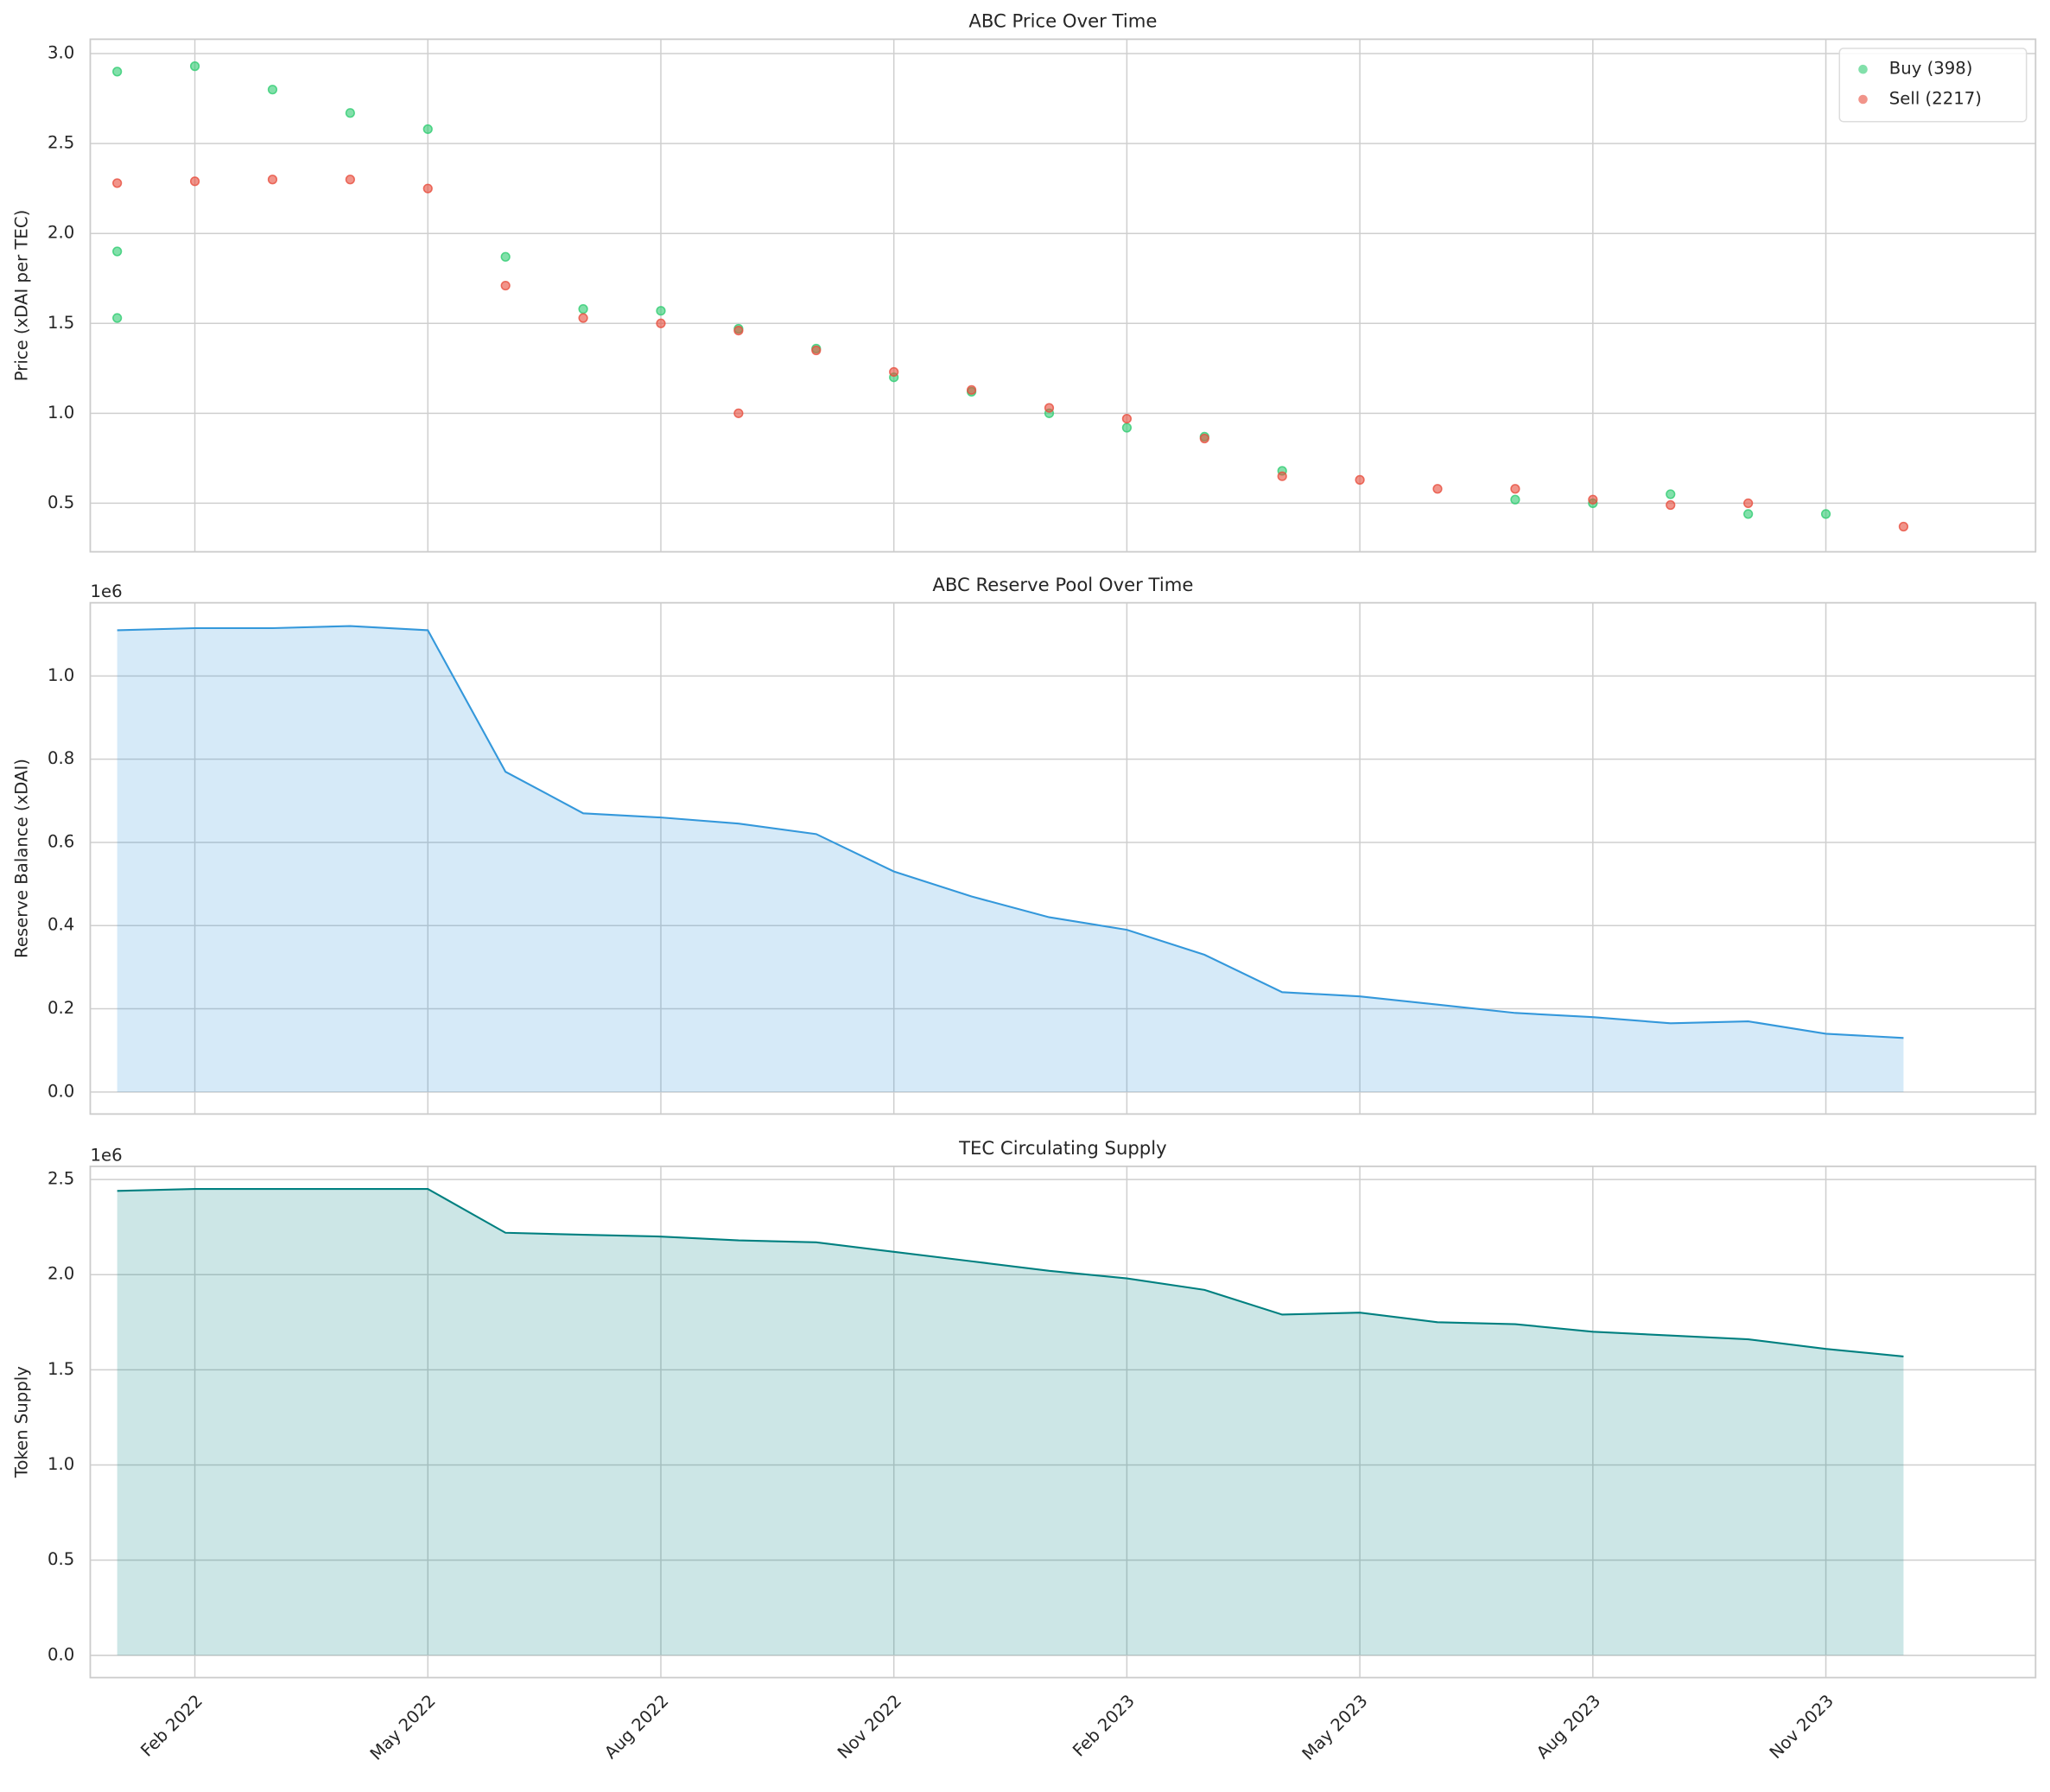  I want to click on y-axis-label: Reserve Balance (xDAI), so click(21, 858).